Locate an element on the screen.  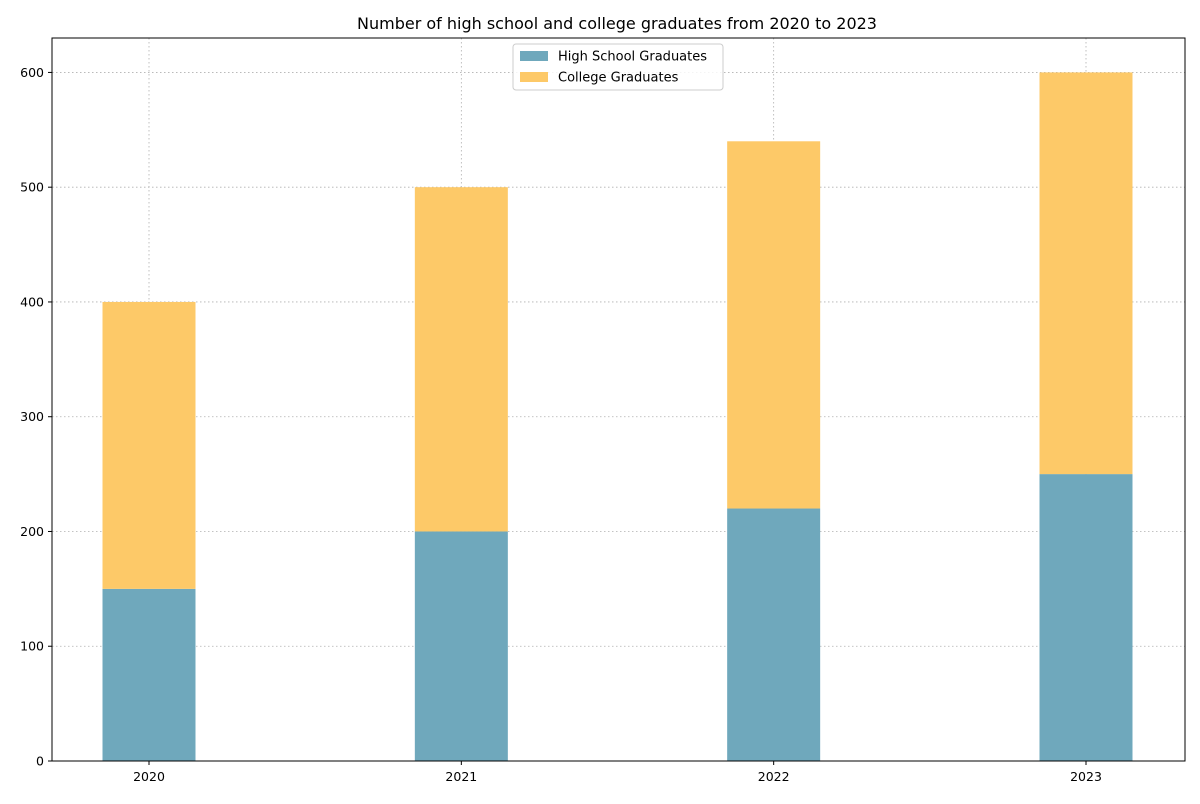
legend-label-college: College Graduates is located at coordinates (618, 78).